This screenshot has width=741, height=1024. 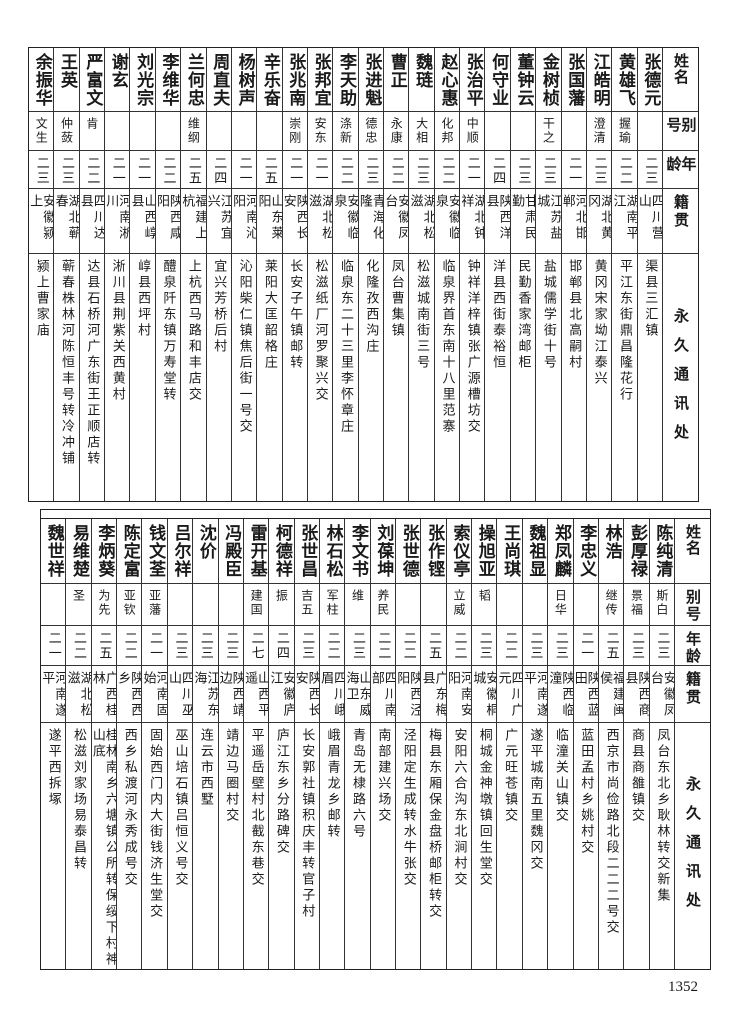 I want to click on person-record: 严富文肯二二 四川达县 达县石桥河广东街王正顺店转, so click(x=91, y=274).